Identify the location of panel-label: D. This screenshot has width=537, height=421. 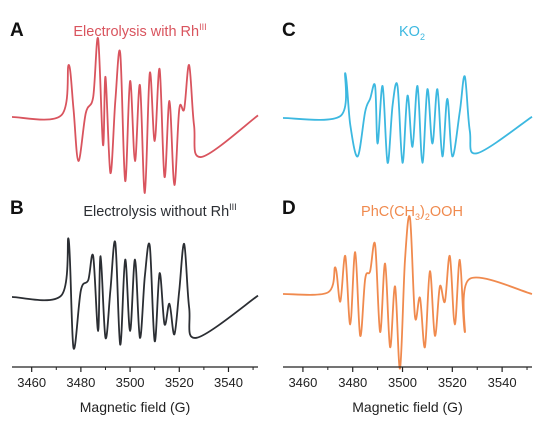
(289, 208).